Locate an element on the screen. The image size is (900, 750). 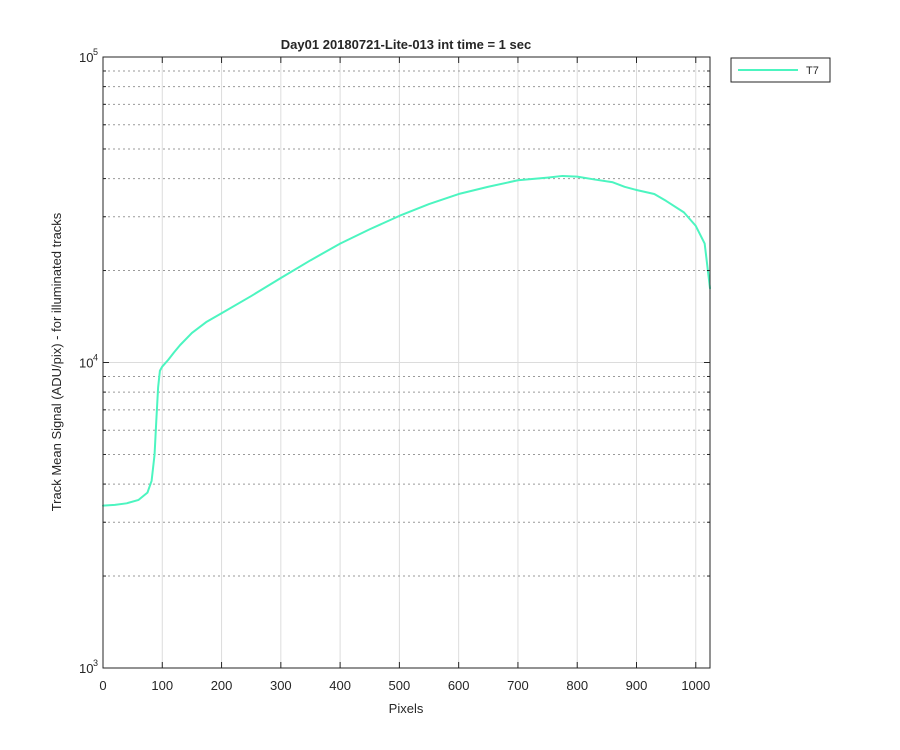
x-tick-label: 500 is located at coordinates (400, 685).